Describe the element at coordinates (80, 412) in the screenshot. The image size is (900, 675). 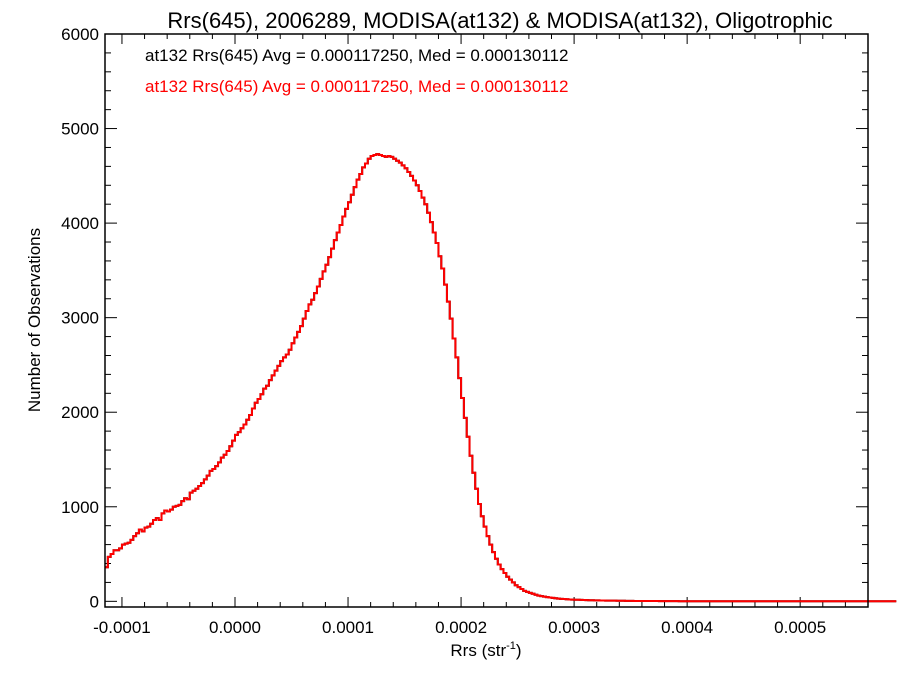
I see `y-tick-label: 2000` at that location.